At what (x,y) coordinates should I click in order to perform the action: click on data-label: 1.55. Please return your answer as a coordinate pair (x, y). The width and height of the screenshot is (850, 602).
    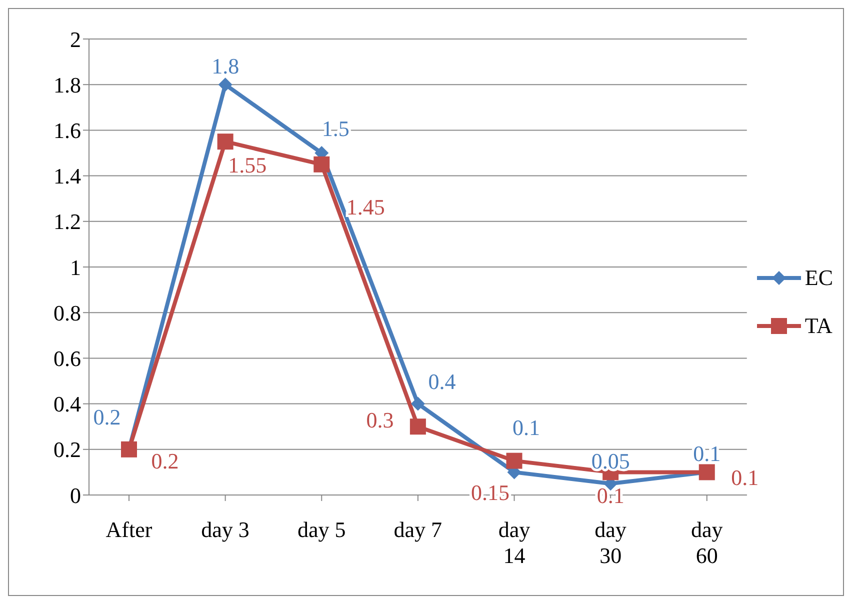
    Looking at the image, I should click on (247, 165).